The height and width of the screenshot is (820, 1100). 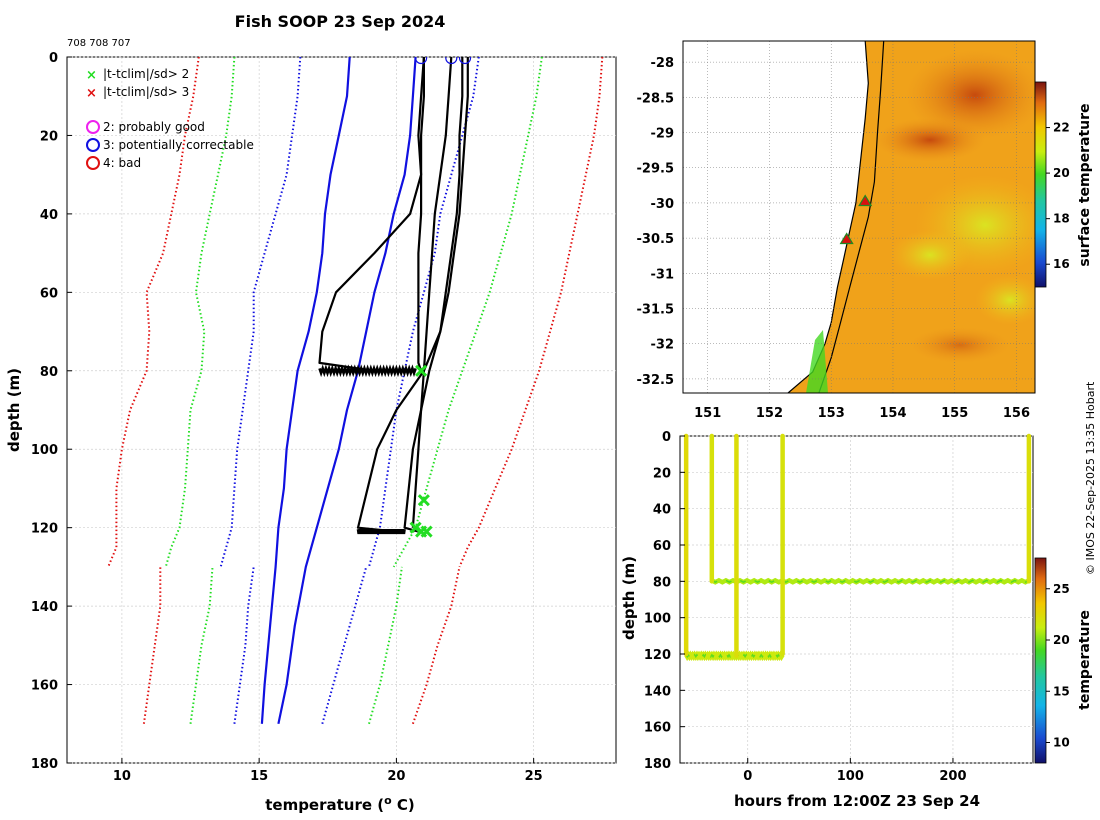 What do you see at coordinates (769, 413) in the screenshot?
I see `lon-tick-label: 152` at bounding box center [769, 413].